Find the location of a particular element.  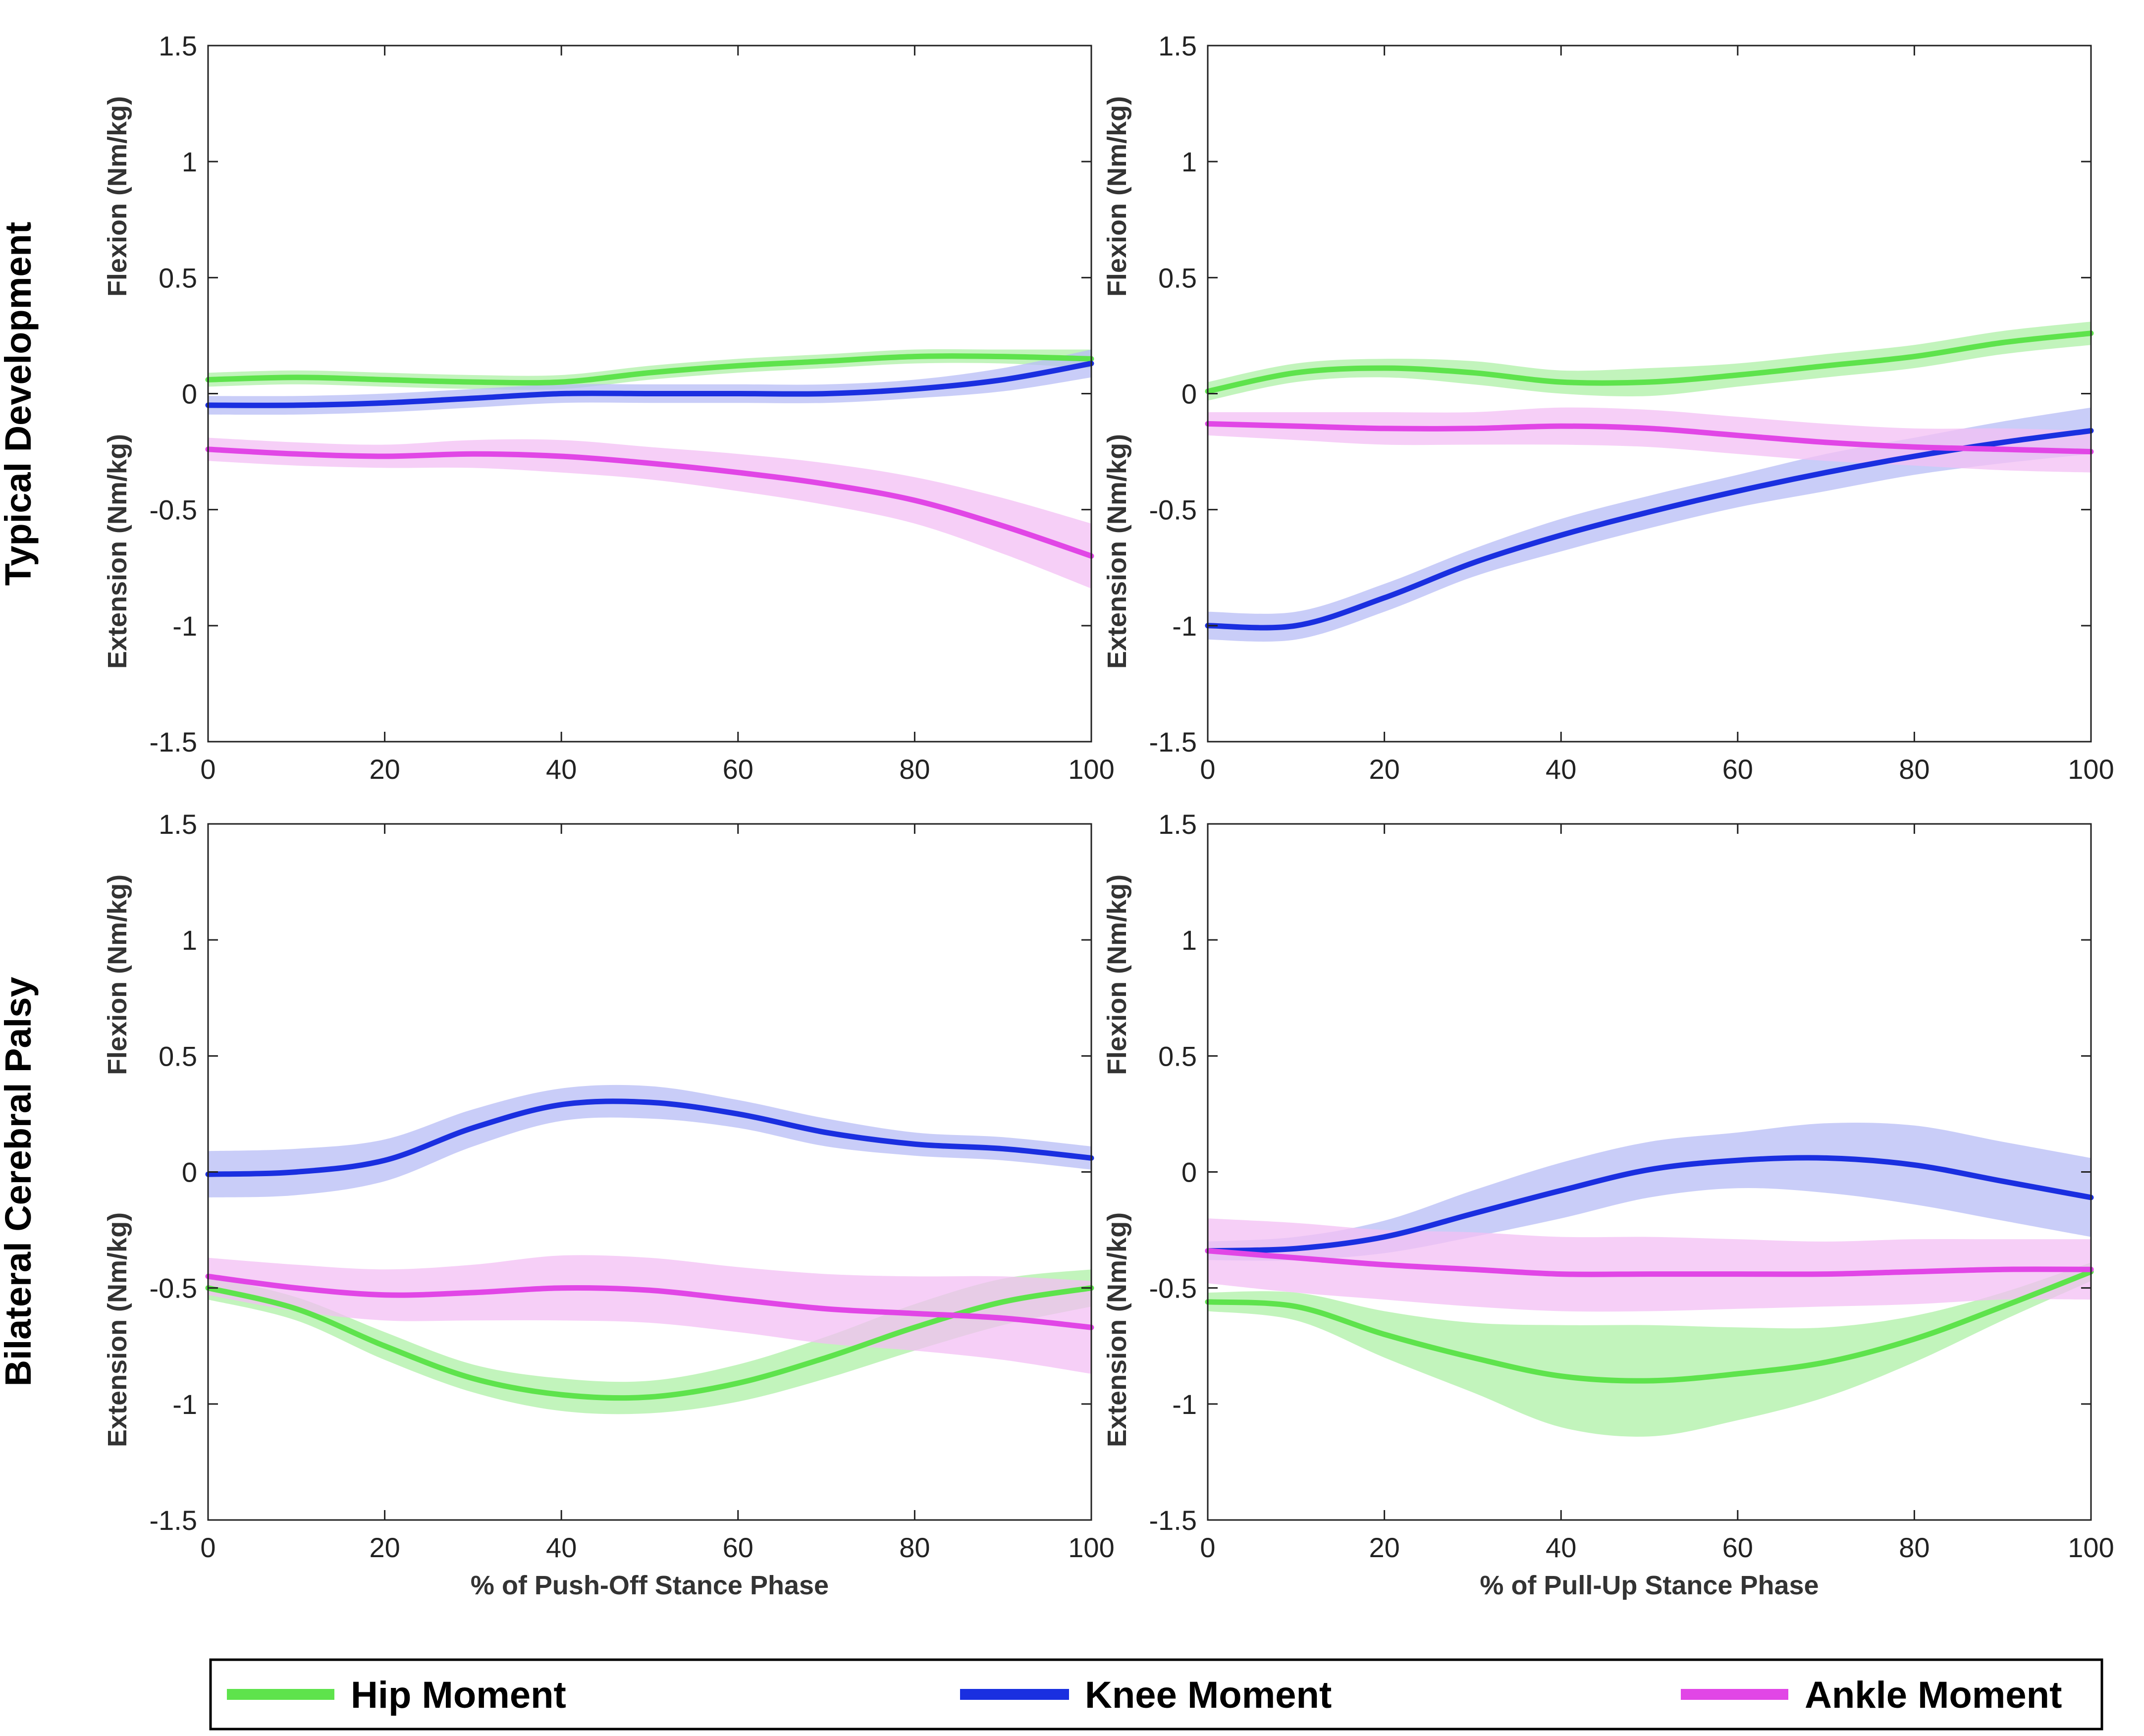

row-label-typical: Typical Development is located at coordinates (19, 404).